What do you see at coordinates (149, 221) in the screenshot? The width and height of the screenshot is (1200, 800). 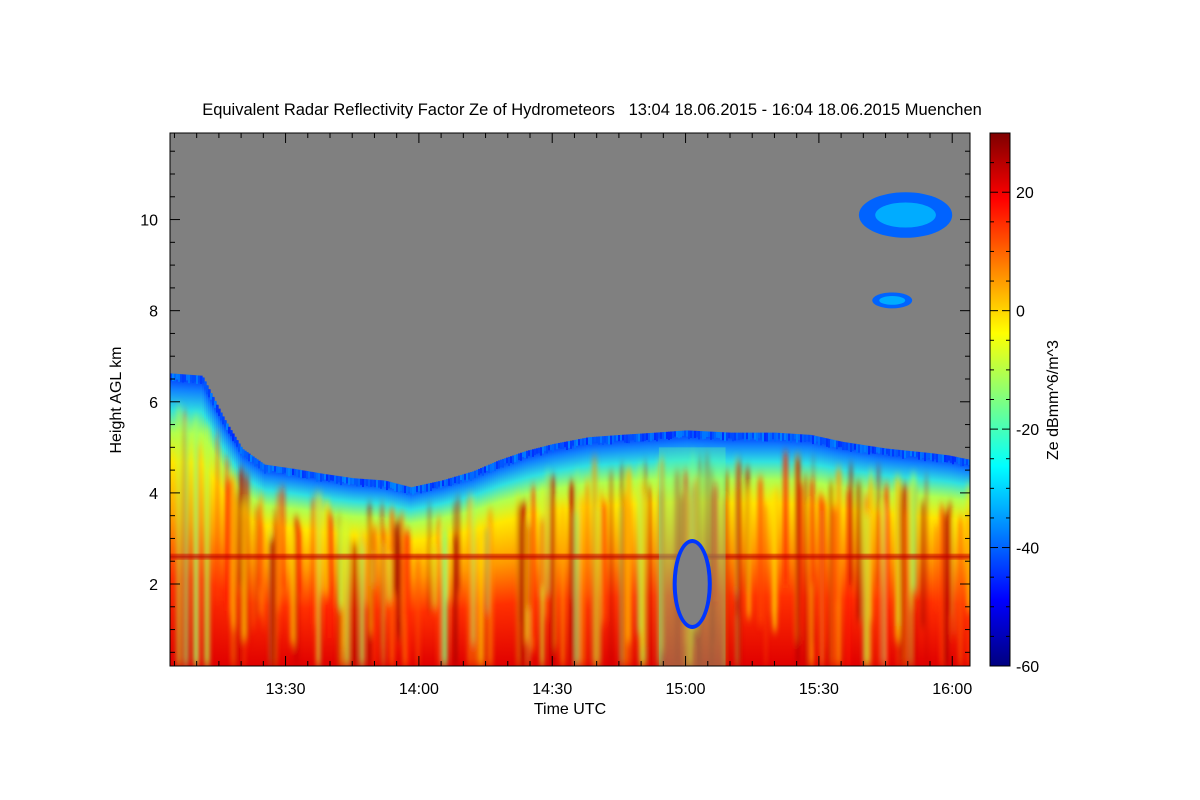 I see `y-tick-label: 10` at bounding box center [149, 221].